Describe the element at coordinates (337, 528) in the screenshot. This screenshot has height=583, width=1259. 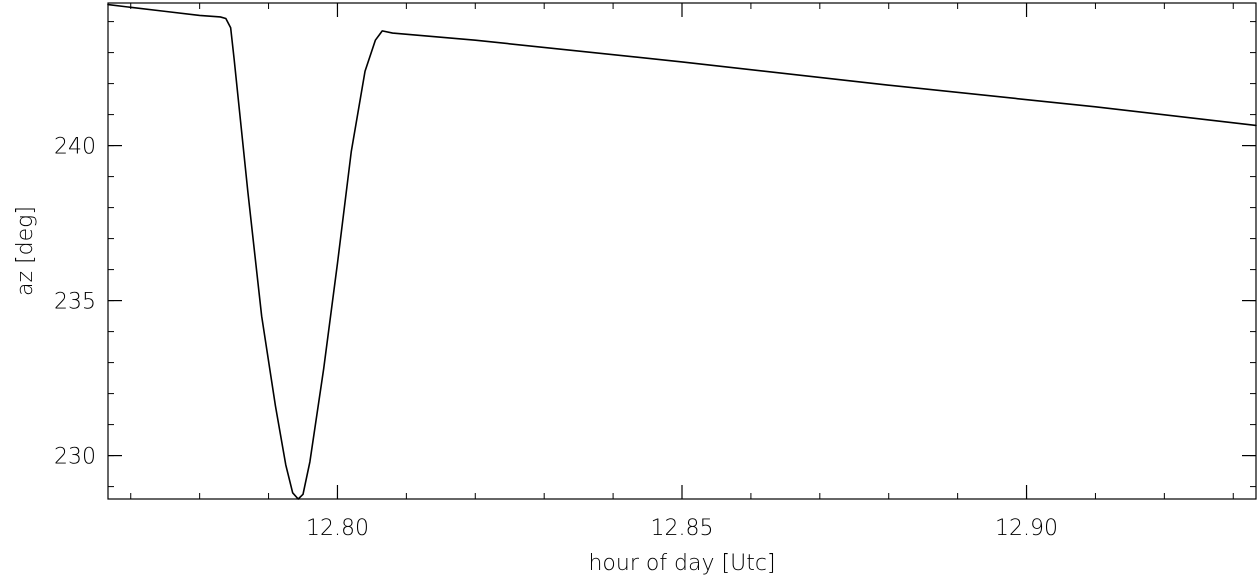
I see `x-tick-label: 12.80` at that location.